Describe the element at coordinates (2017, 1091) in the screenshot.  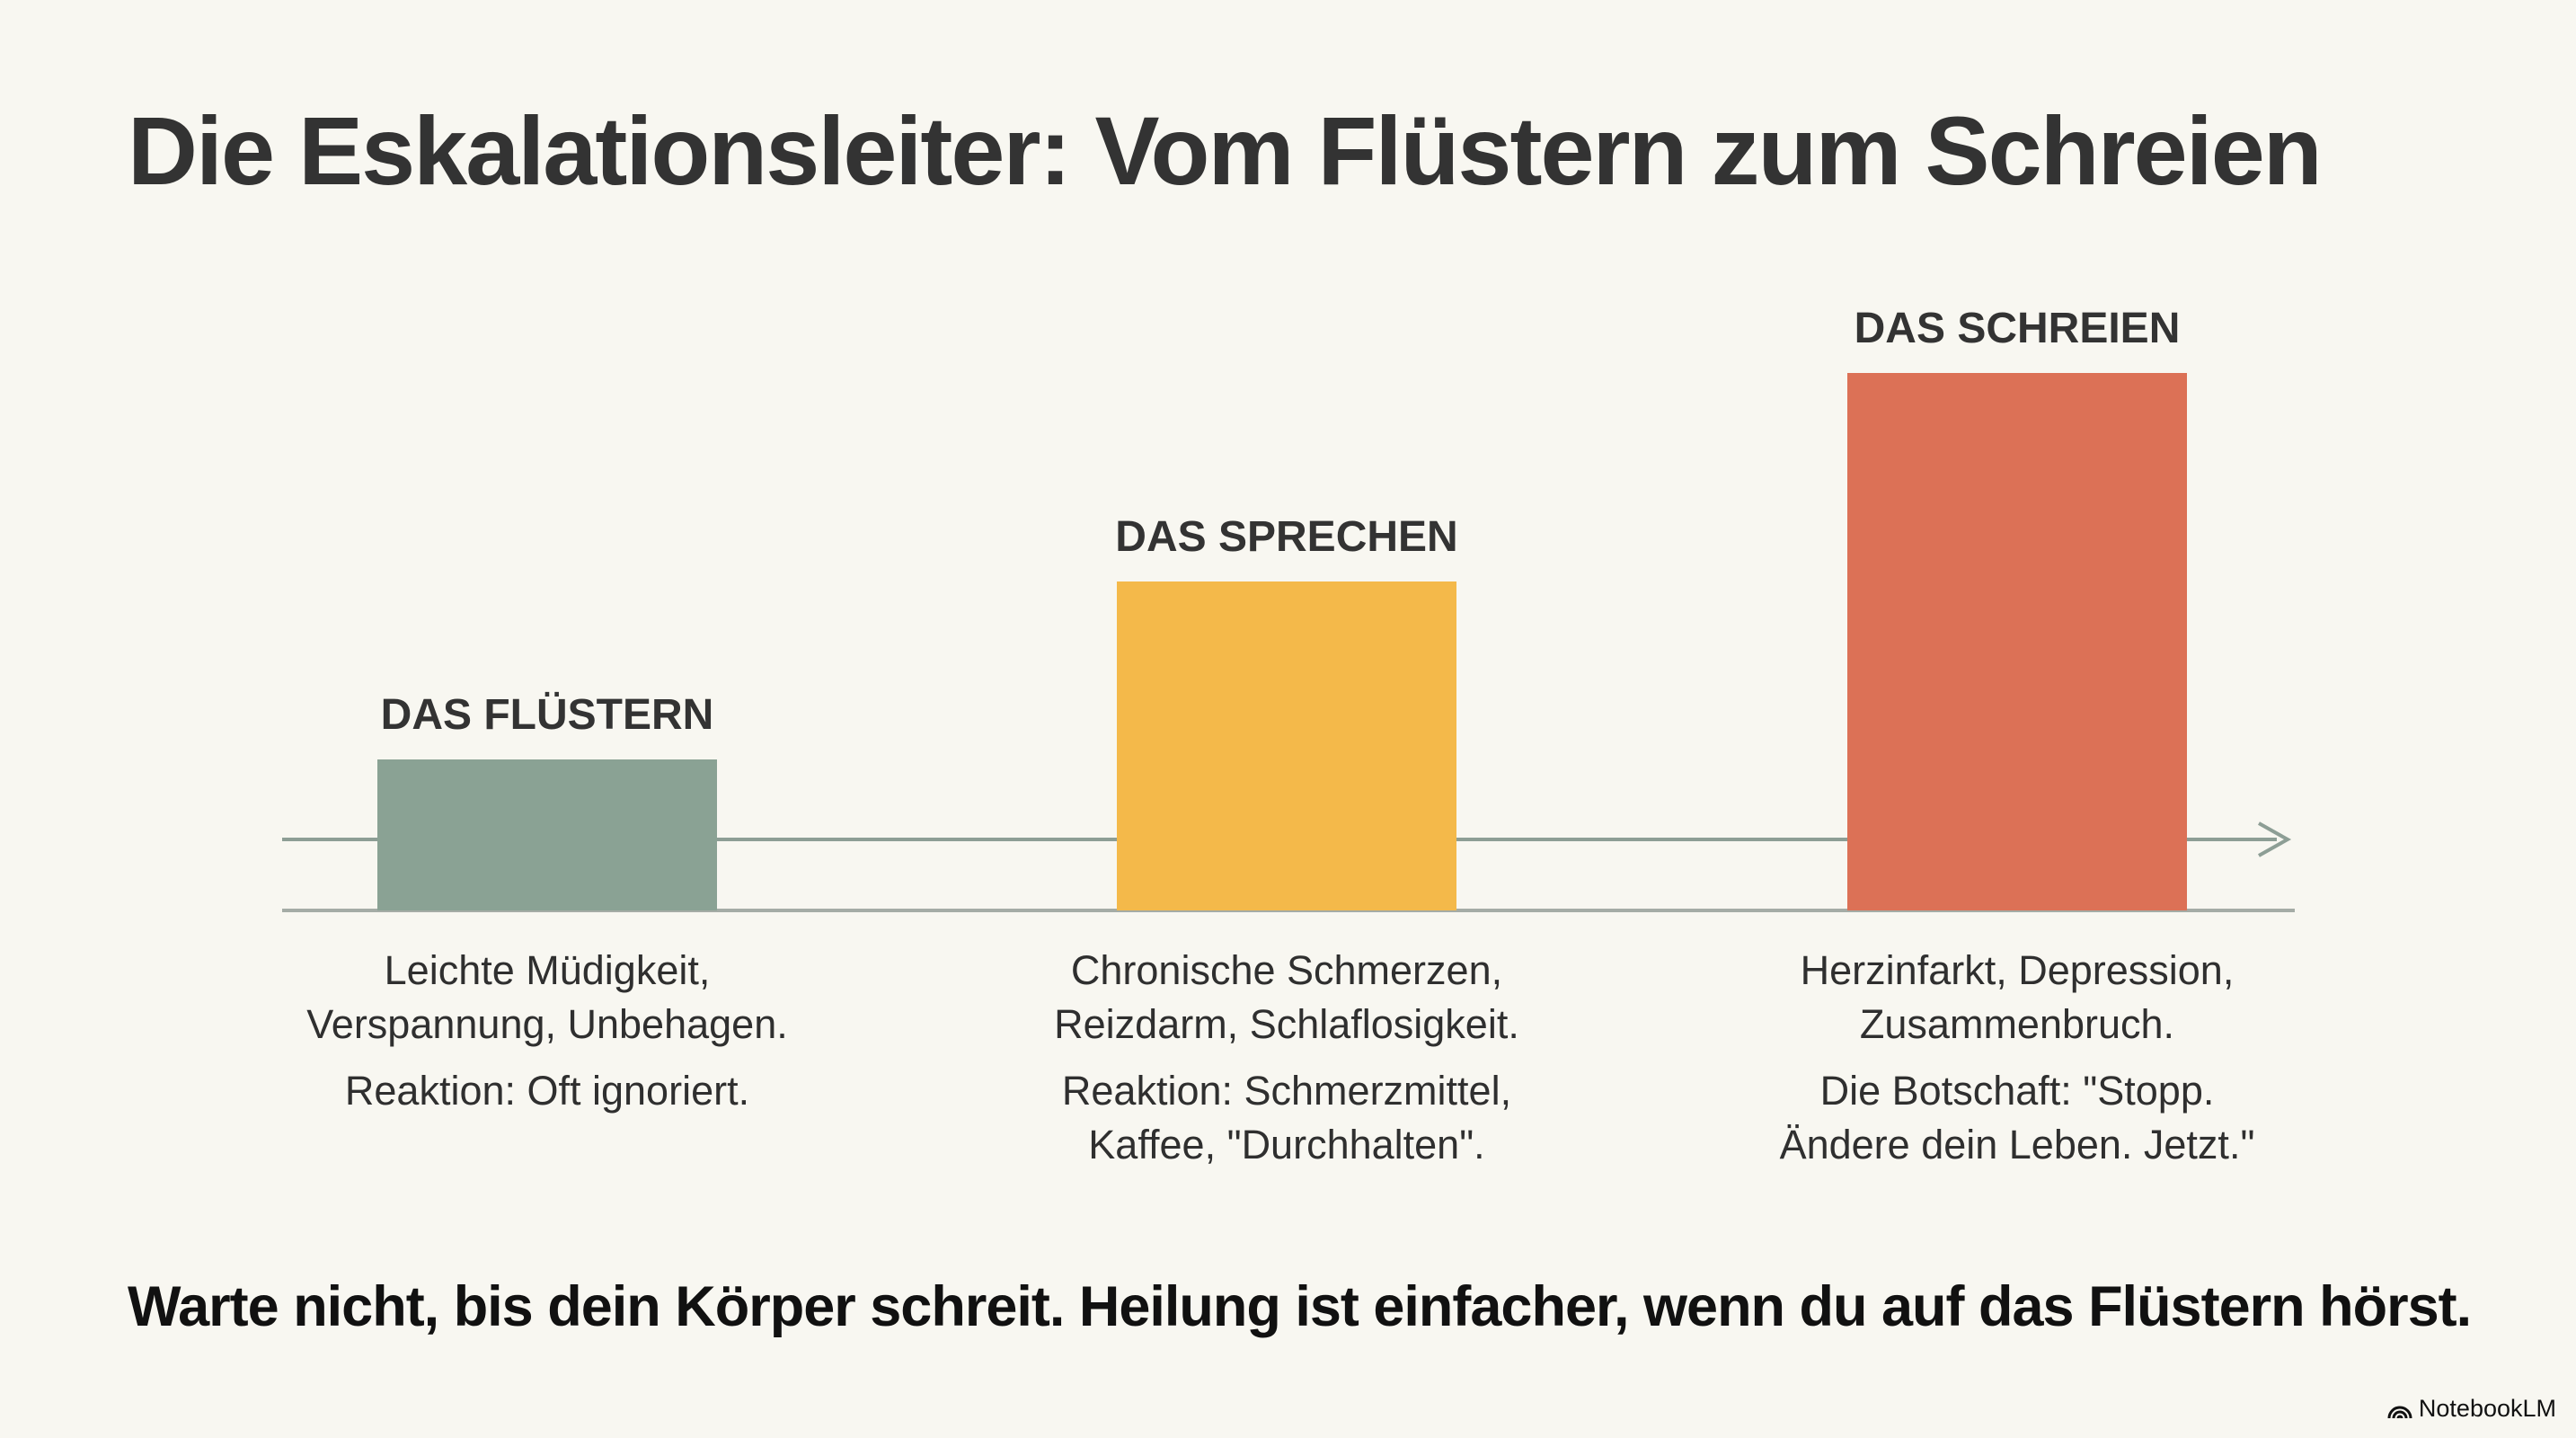
I see `reaction-line: Die Botschaft: "Stopp.` at that location.